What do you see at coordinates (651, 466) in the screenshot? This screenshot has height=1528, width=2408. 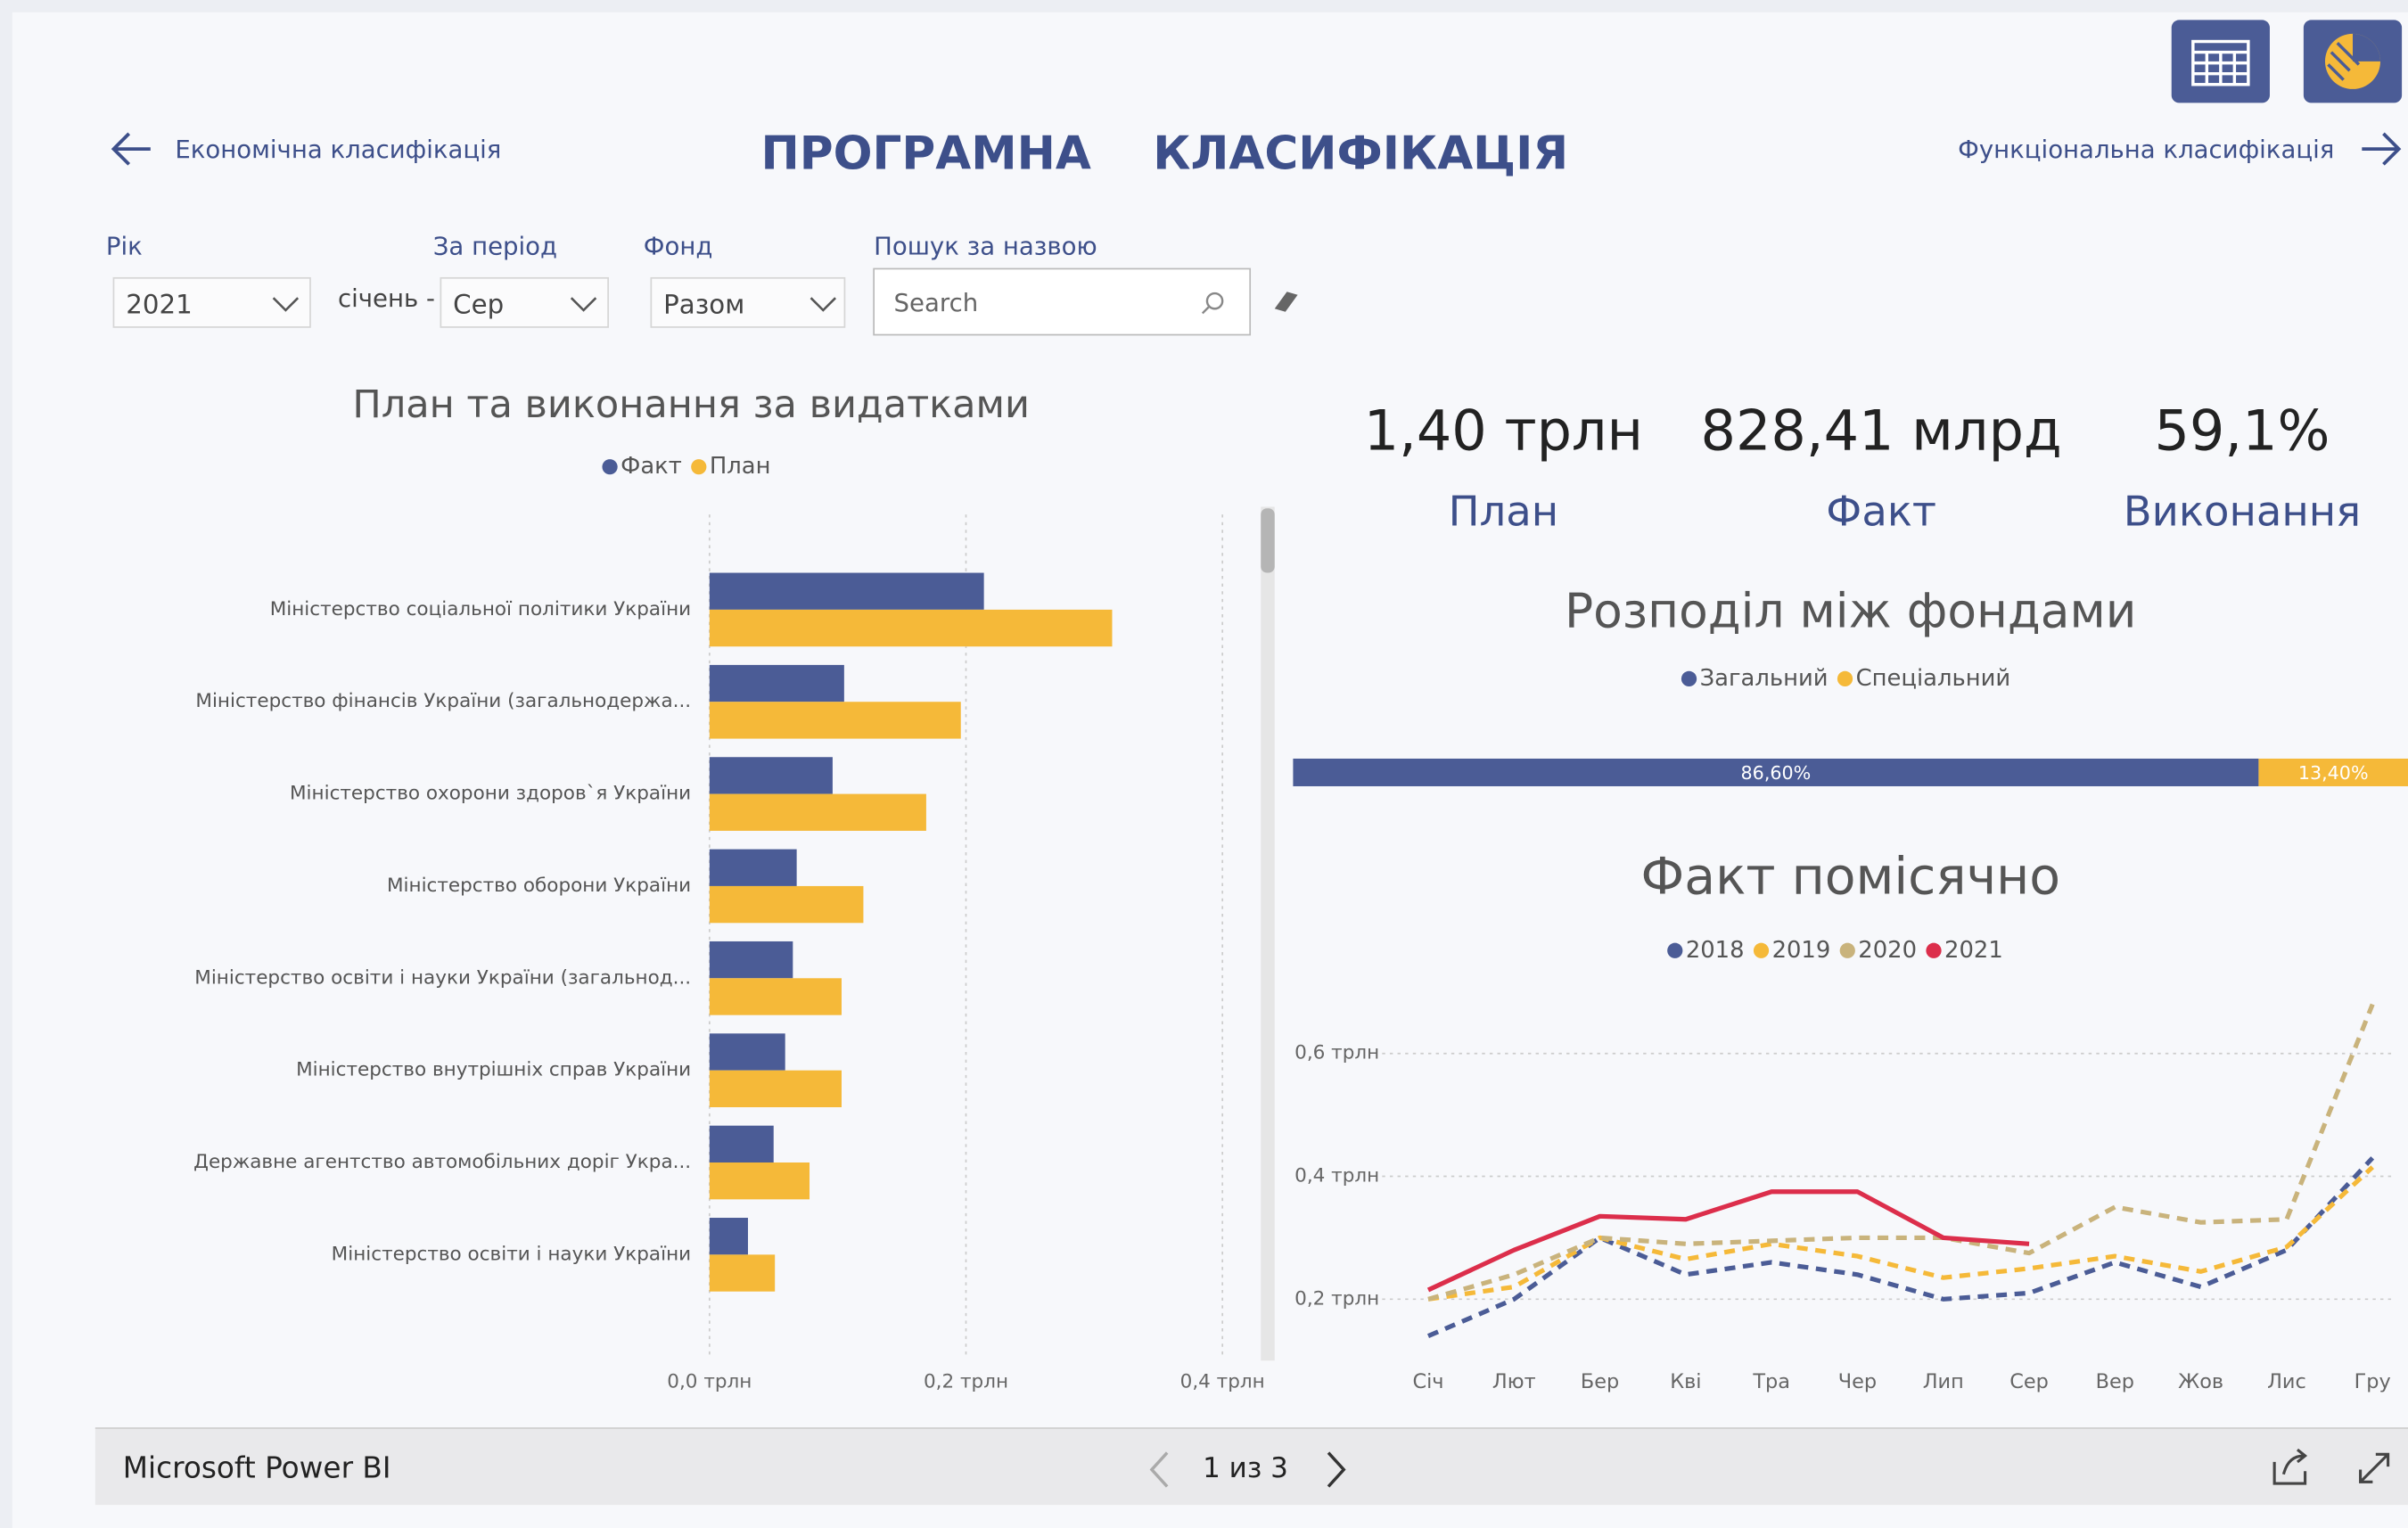 I see `legend-label: Факт` at bounding box center [651, 466].